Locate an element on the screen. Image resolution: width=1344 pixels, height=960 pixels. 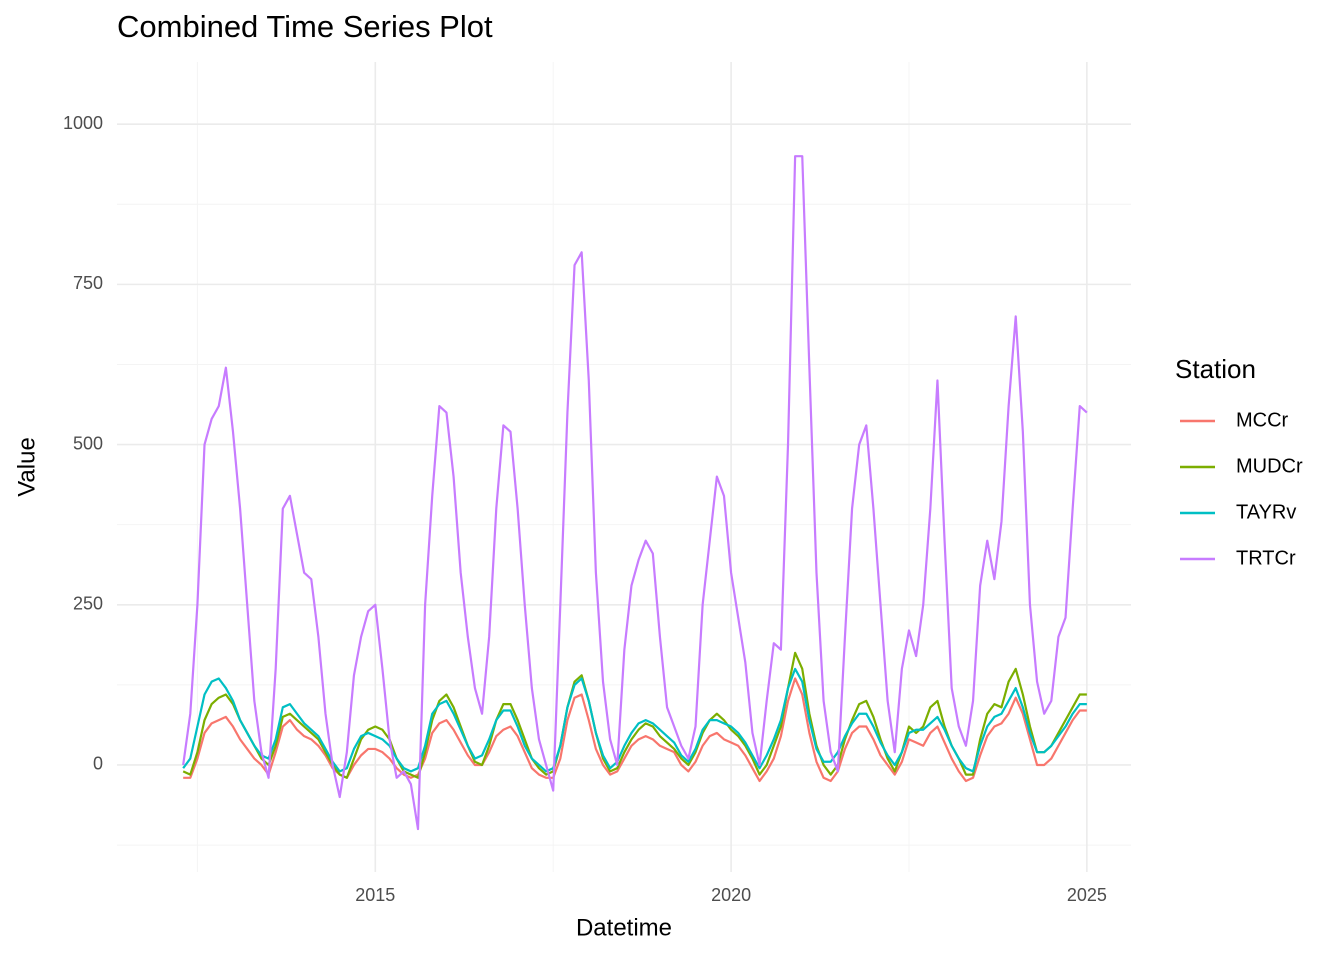
x-tick-label: 2015 is located at coordinates (375, 895).